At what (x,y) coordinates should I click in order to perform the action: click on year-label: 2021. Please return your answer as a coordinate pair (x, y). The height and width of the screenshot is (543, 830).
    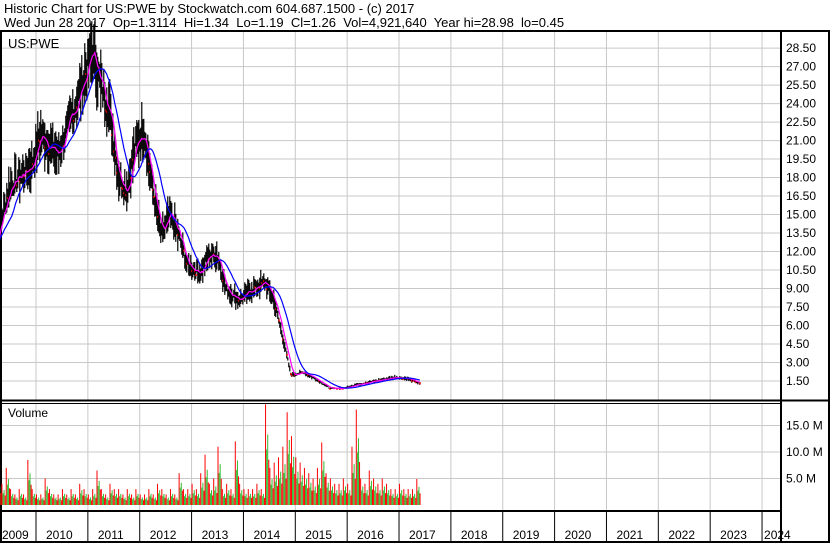
    Looking at the image, I should click on (629, 535).